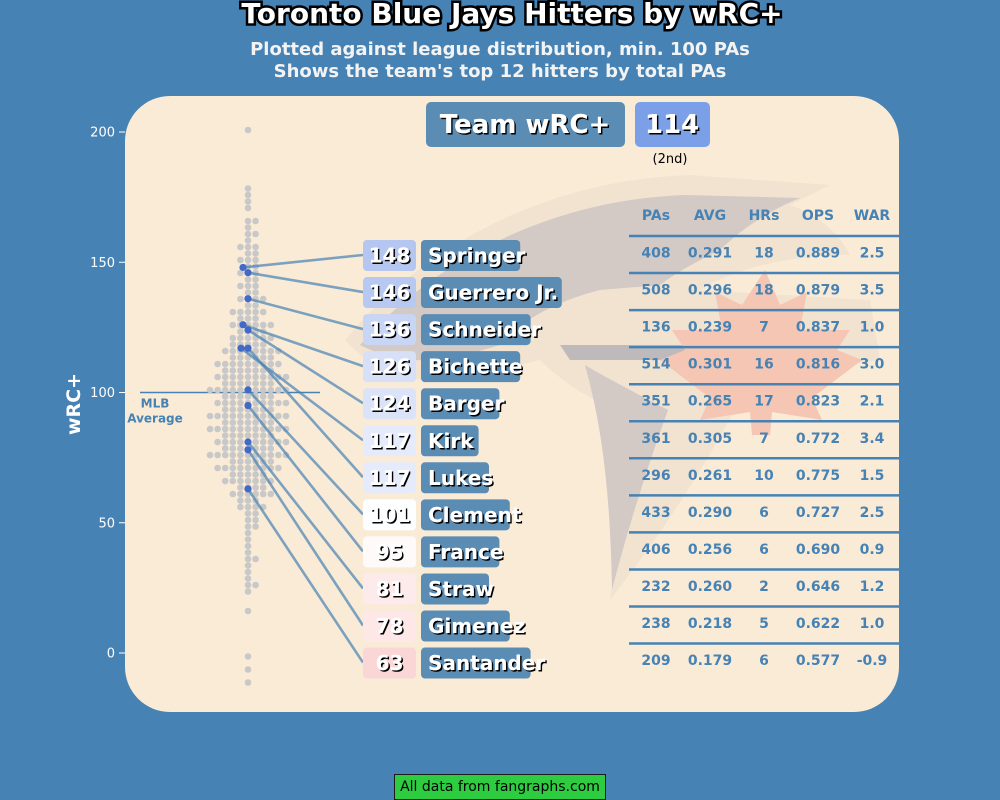  What do you see at coordinates (710, 216) in the screenshot?
I see `column-header-avg: AVG` at bounding box center [710, 216].